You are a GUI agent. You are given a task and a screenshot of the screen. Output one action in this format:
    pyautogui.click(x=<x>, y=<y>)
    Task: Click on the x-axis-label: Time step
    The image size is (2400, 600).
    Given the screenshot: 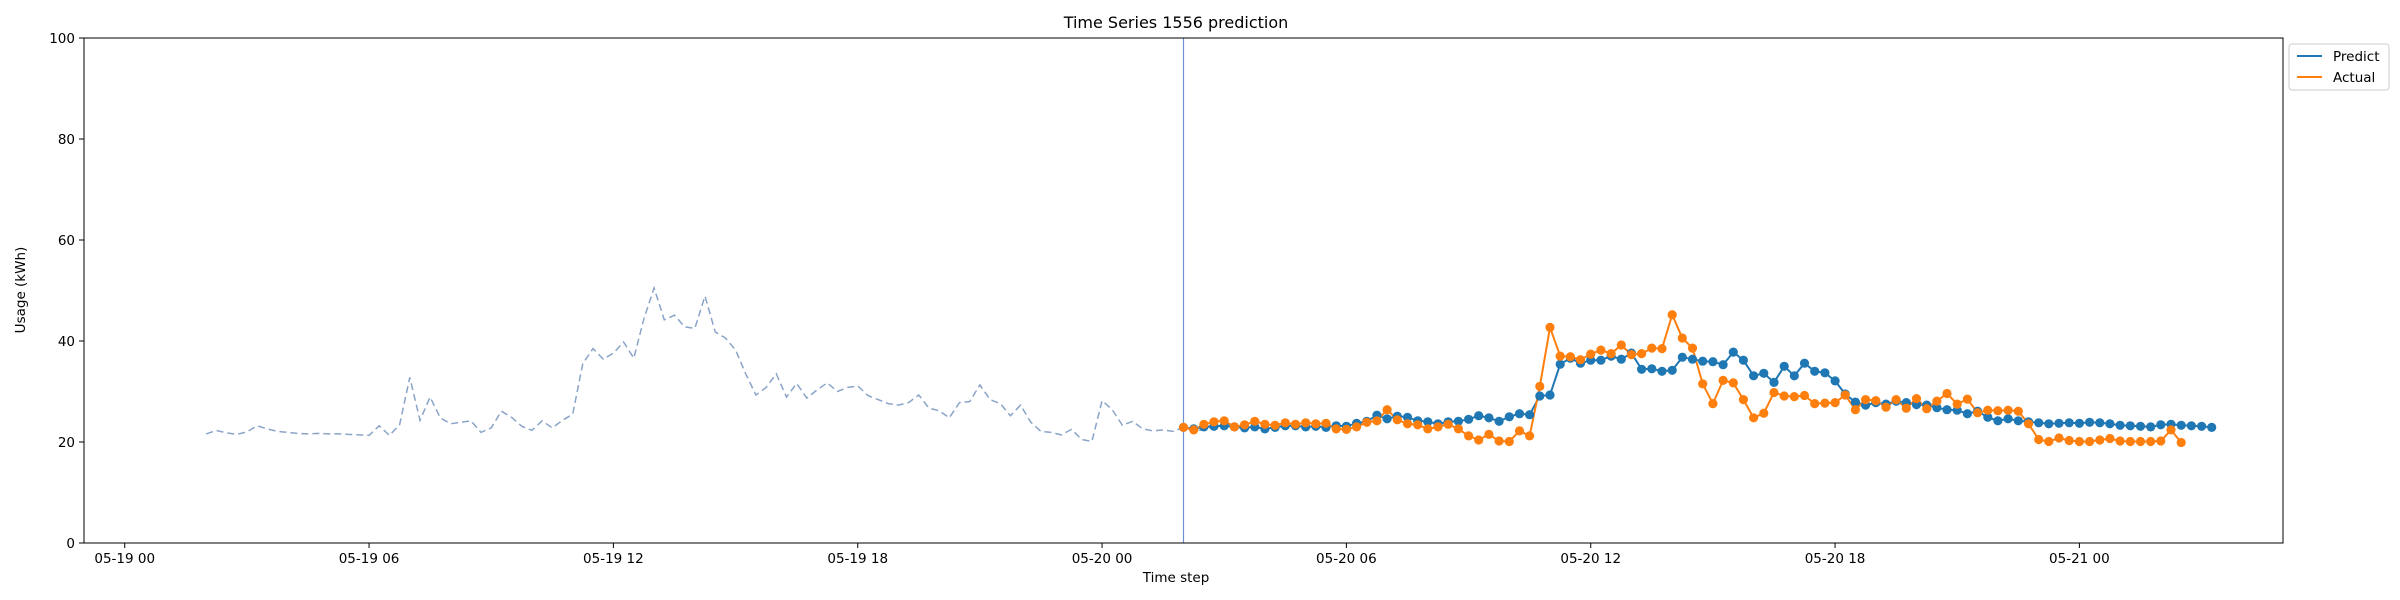 What is the action you would take?
    pyautogui.click(x=1176, y=578)
    